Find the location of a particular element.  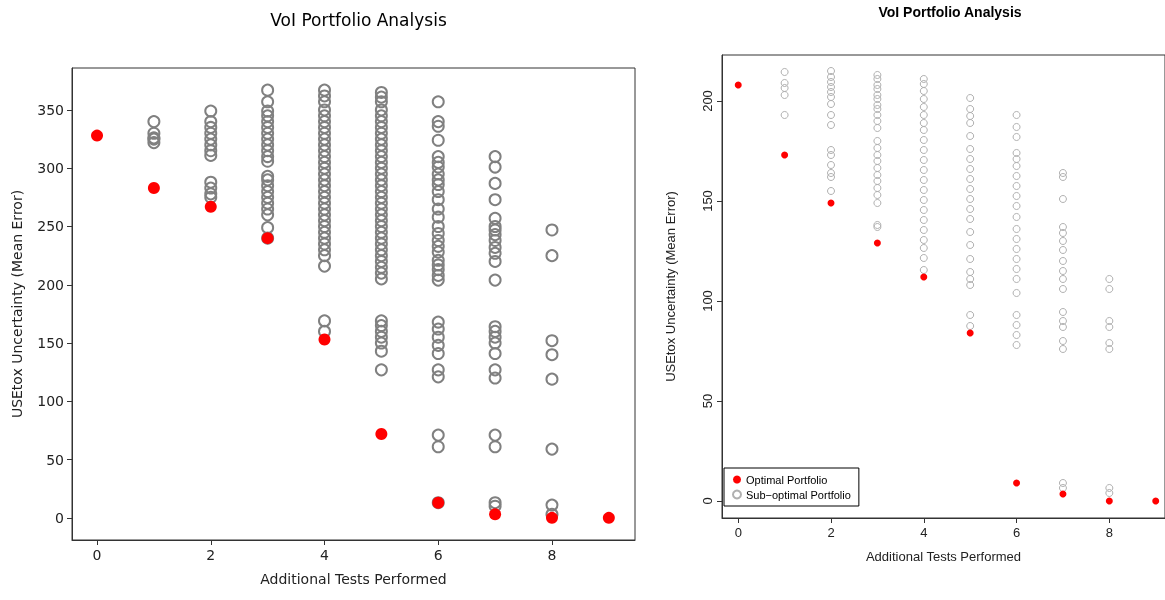

y-tick-label: 350 is located at coordinates (50, 109).